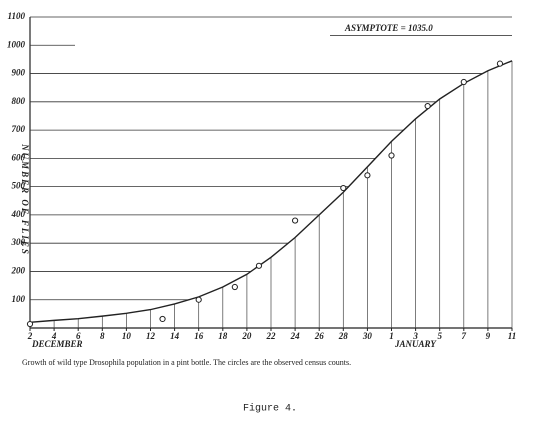  I want to click on x-tick-label: 24, so click(295, 336).